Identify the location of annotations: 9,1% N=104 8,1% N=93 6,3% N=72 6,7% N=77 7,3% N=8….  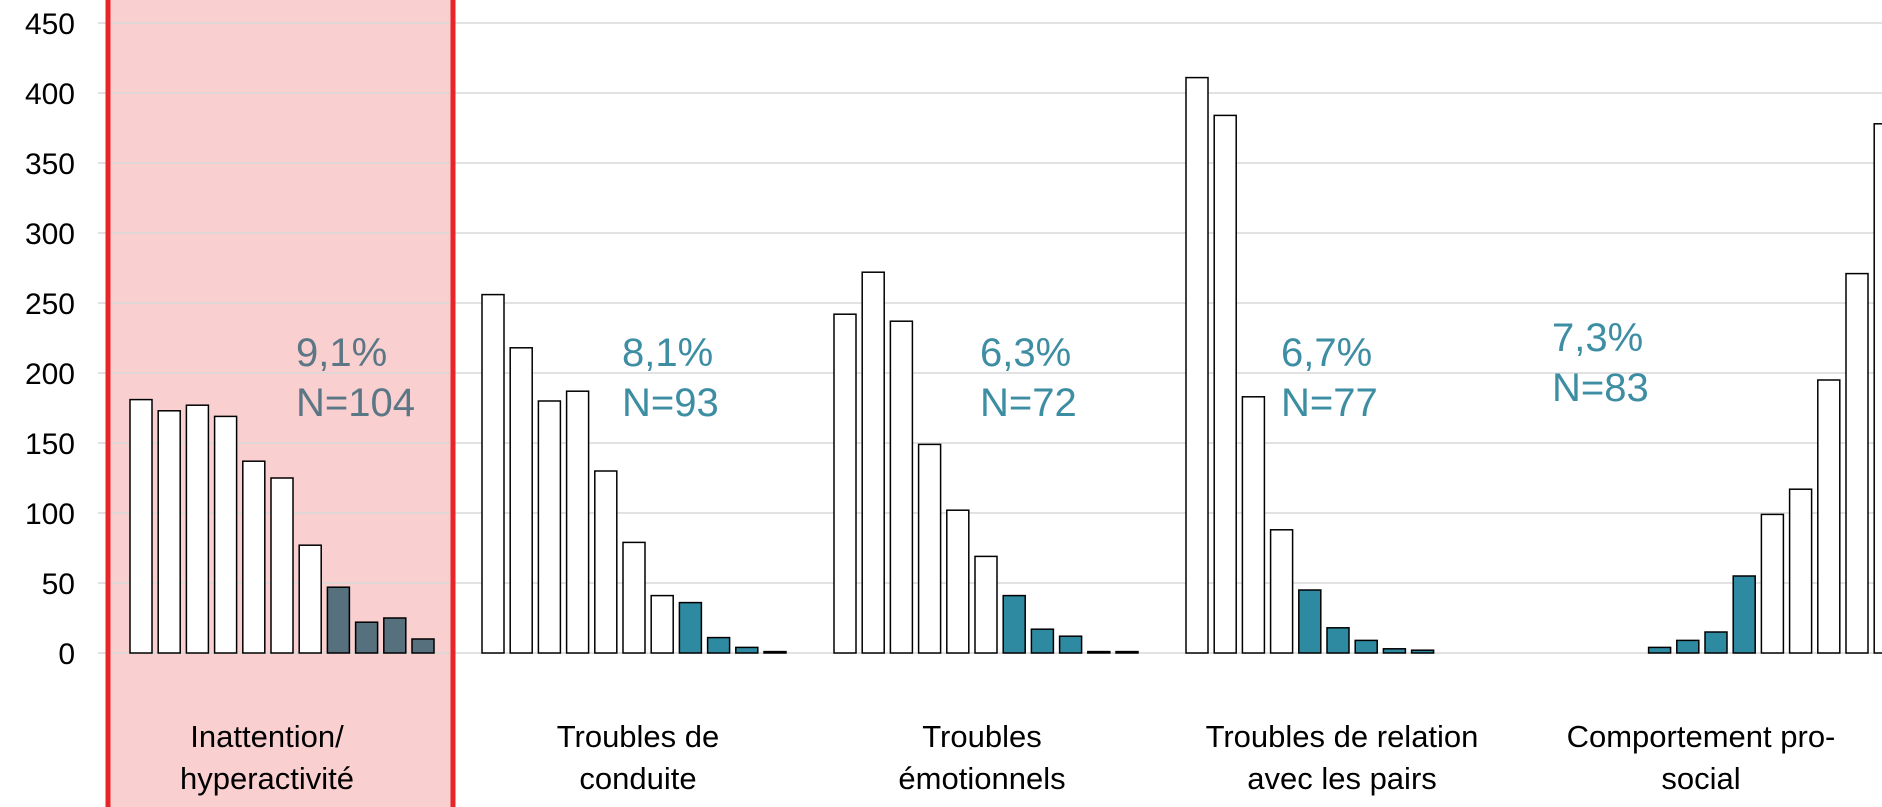
(972, 370).